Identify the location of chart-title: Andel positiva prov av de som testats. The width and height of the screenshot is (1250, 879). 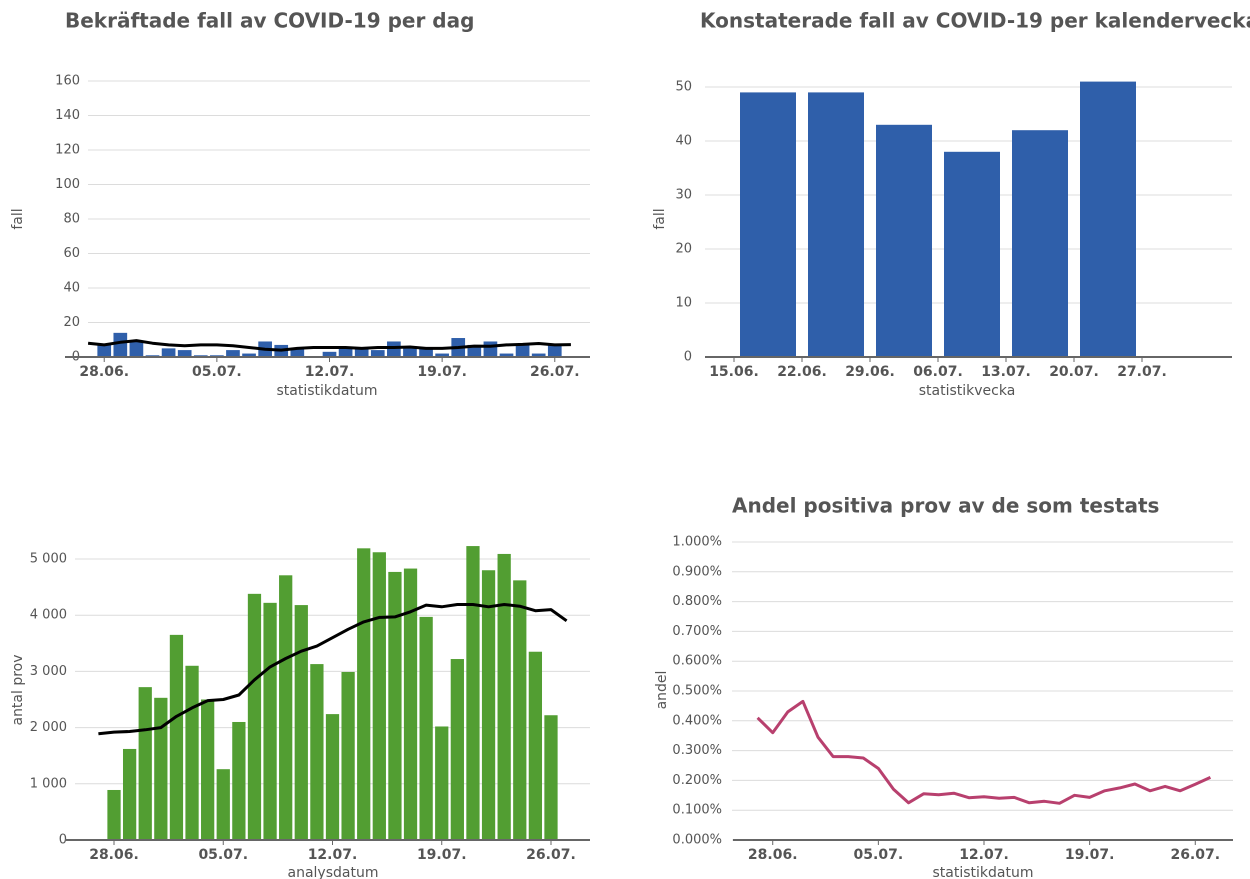
(945, 506).